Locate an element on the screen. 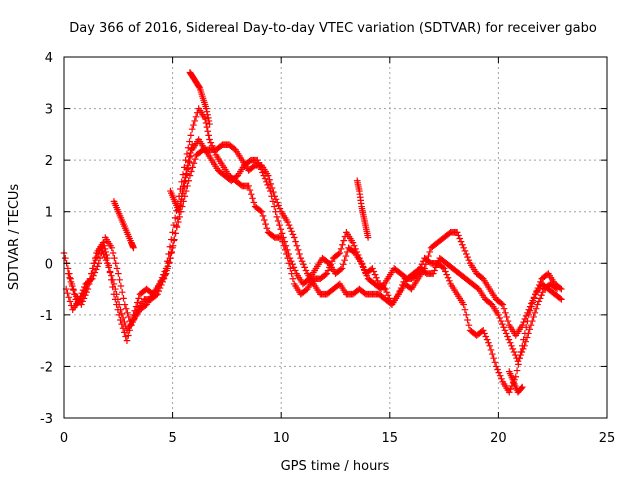 The height and width of the screenshot is (480, 640). y-tick-label-1: 1 is located at coordinates (49, 213).